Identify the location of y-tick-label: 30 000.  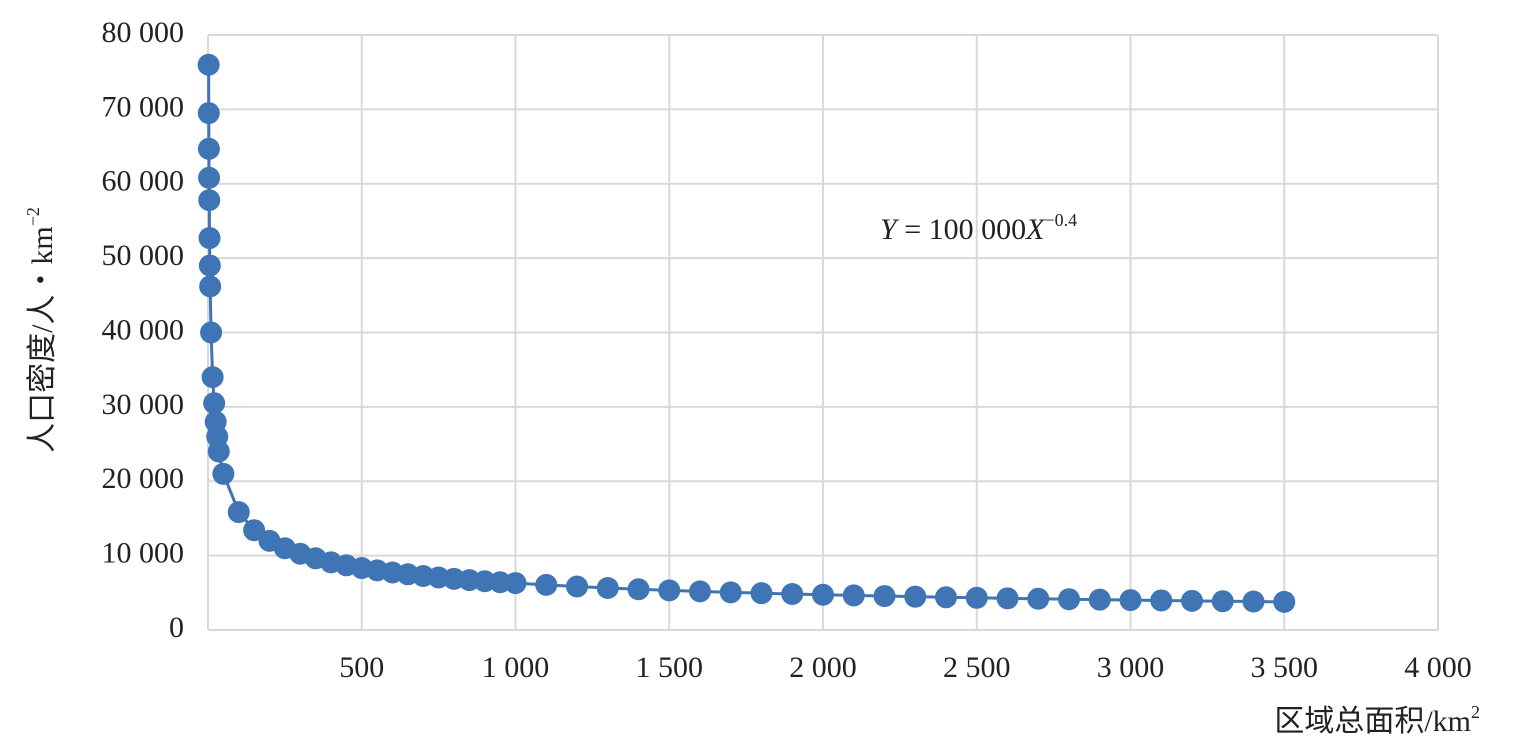
(143, 404).